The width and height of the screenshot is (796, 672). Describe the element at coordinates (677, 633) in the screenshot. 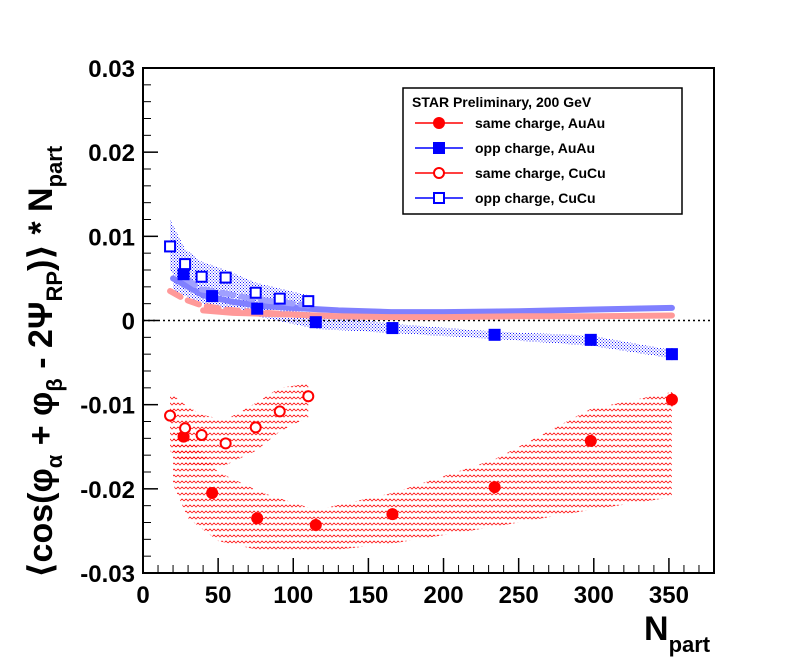

I see `x-axis-title: Npart` at that location.